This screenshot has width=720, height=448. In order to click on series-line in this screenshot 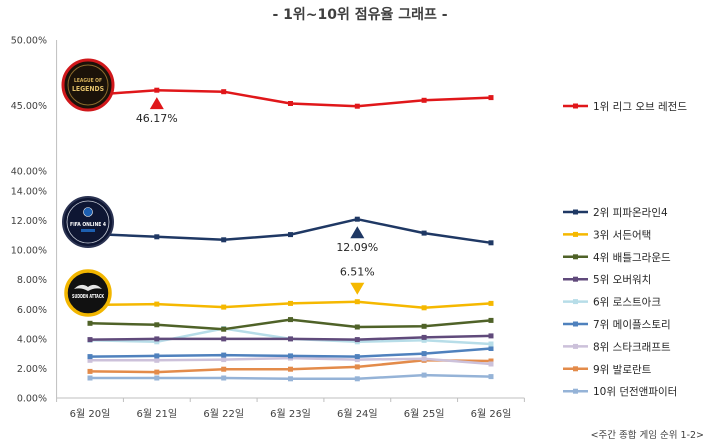, I will do `click(290, 231)`.